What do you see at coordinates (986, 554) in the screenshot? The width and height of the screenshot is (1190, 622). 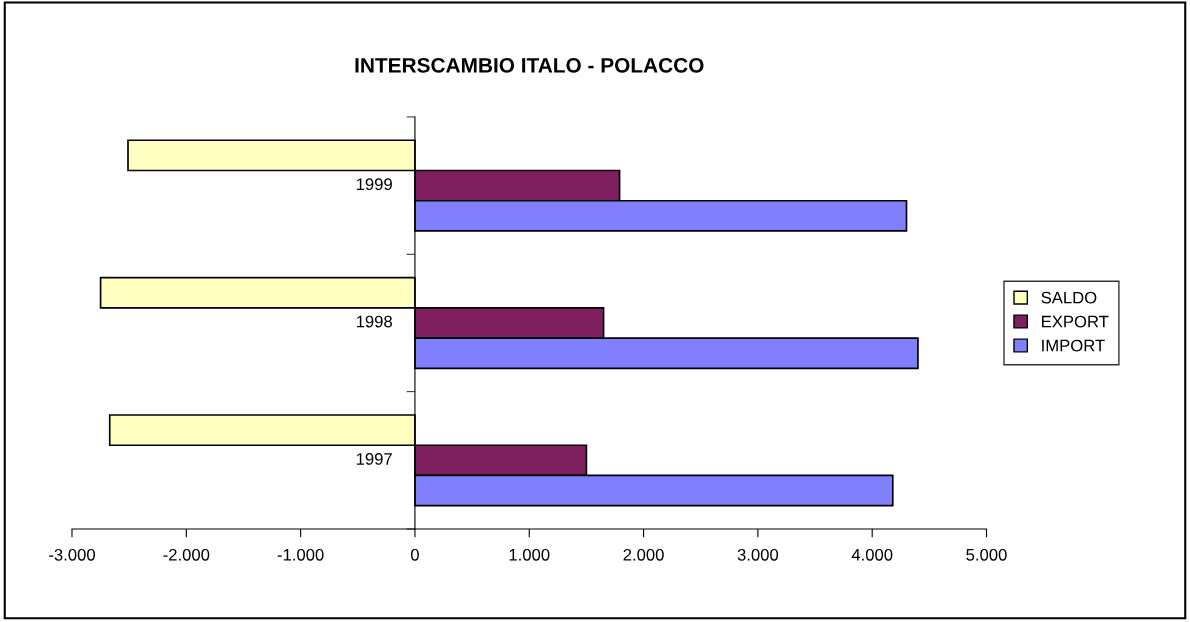 I see `x-tick-label: 5.000` at bounding box center [986, 554].